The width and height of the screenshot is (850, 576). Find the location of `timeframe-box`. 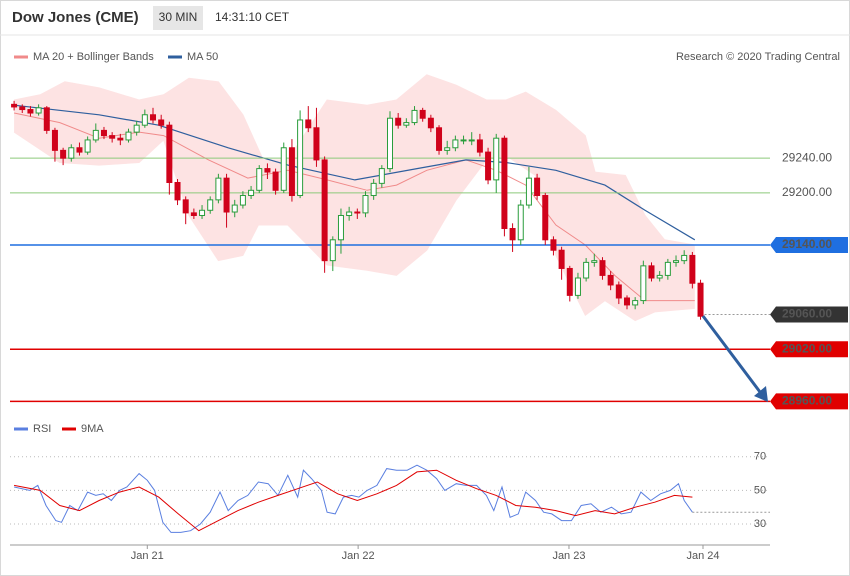

timeframe-box is located at coordinates (178, 18).